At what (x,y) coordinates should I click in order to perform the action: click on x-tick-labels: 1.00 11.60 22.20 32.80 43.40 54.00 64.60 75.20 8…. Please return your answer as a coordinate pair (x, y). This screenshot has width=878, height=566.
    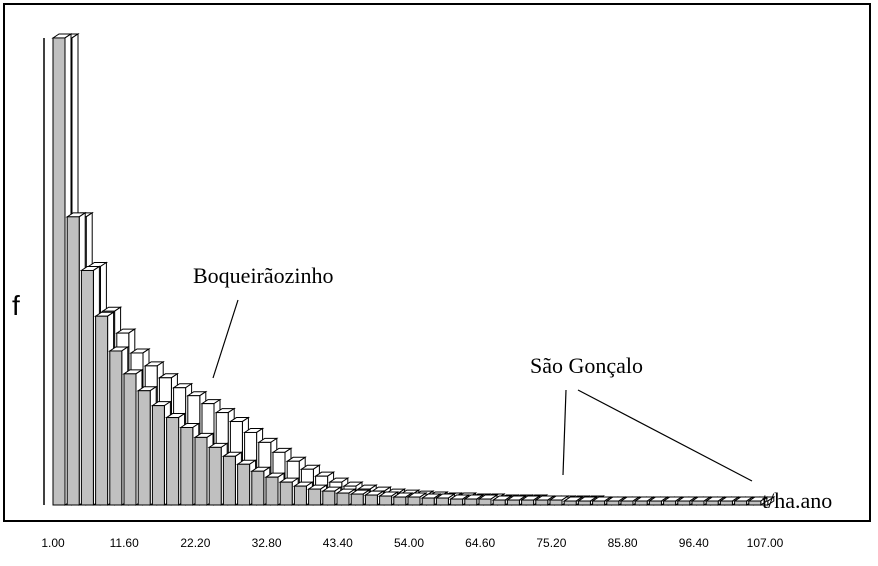
    Looking at the image, I should click on (412, 543).